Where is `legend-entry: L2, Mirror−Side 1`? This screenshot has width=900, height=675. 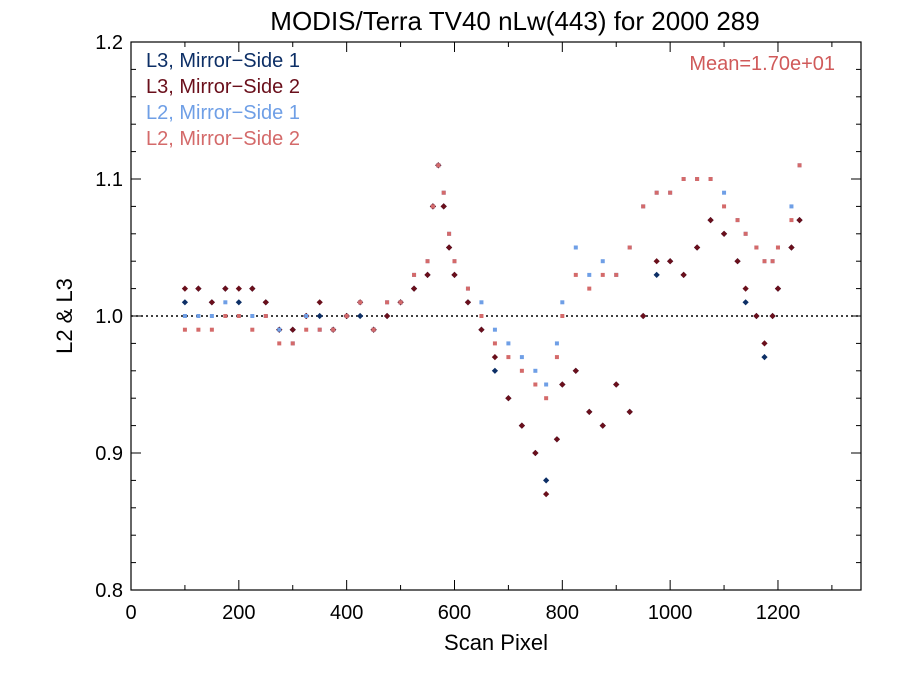 legend-entry: L2, Mirror−Side 1 is located at coordinates (223, 113).